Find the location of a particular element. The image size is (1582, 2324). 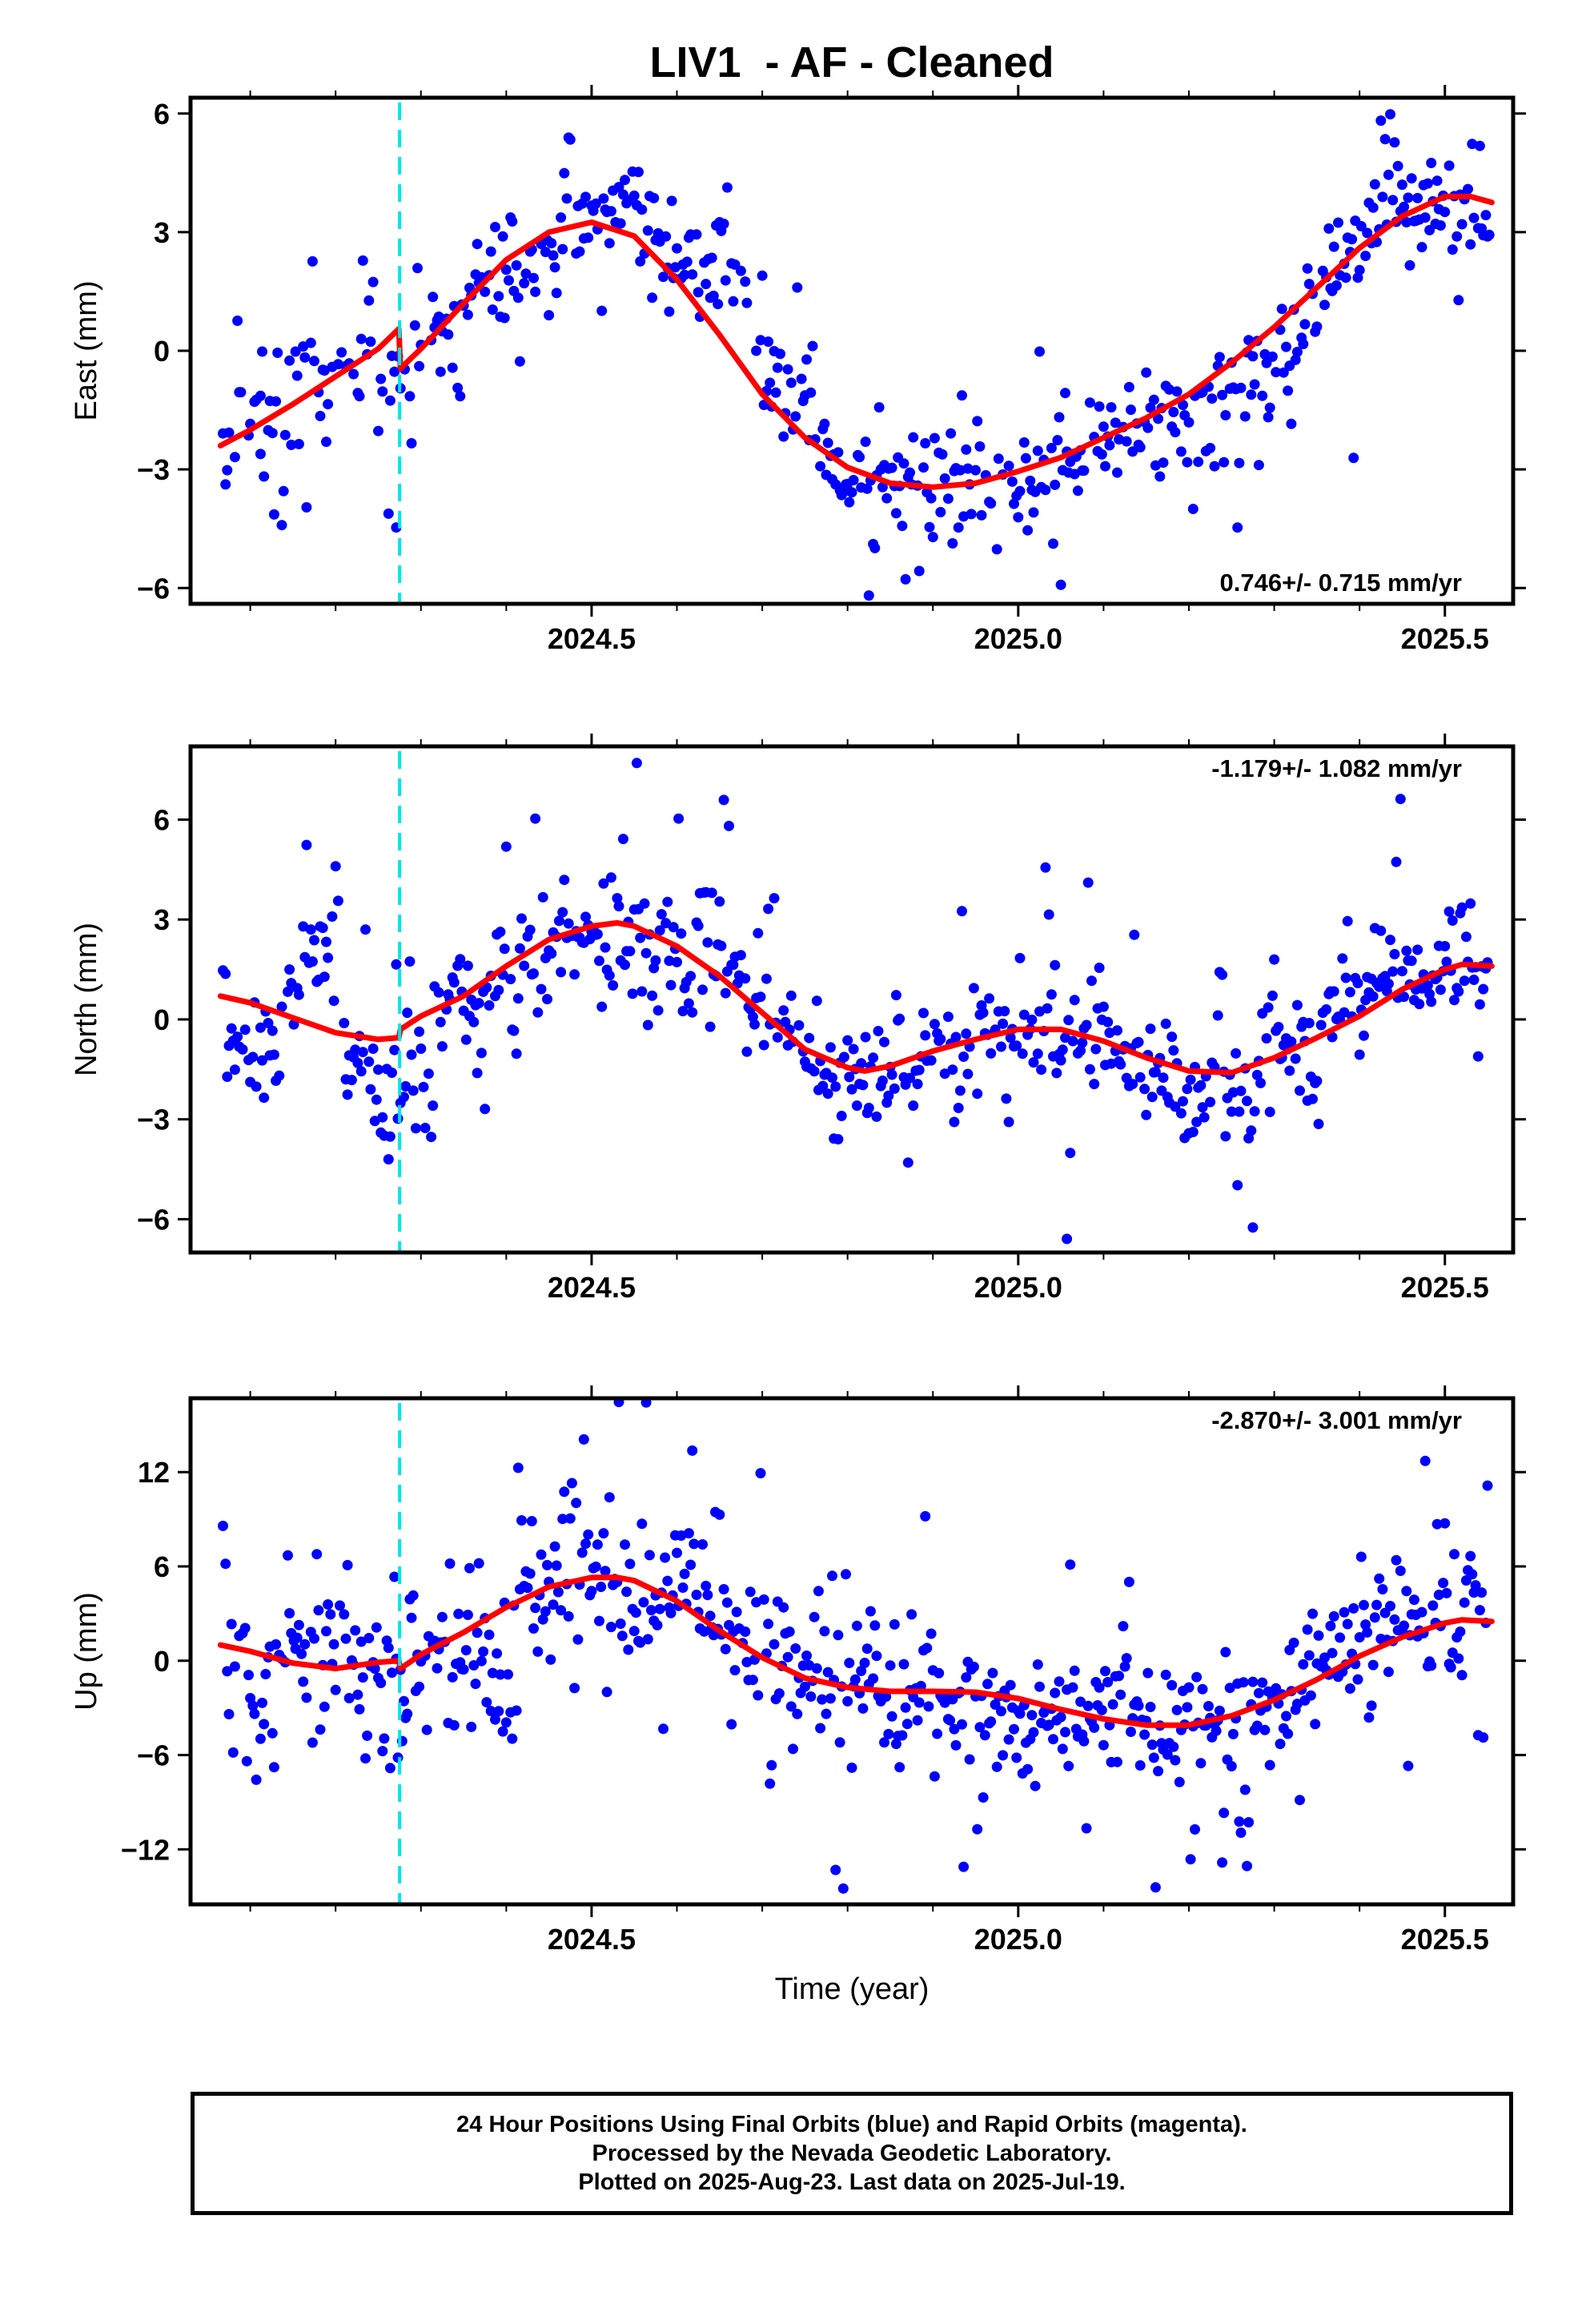

y-tick-label: 6 is located at coordinates (162, 1566).